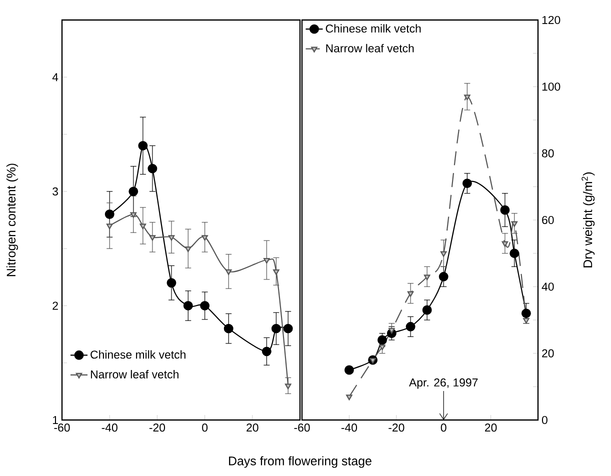 The width and height of the screenshot is (611, 476). I want to click on y-tick-label: 80, so click(548, 153).